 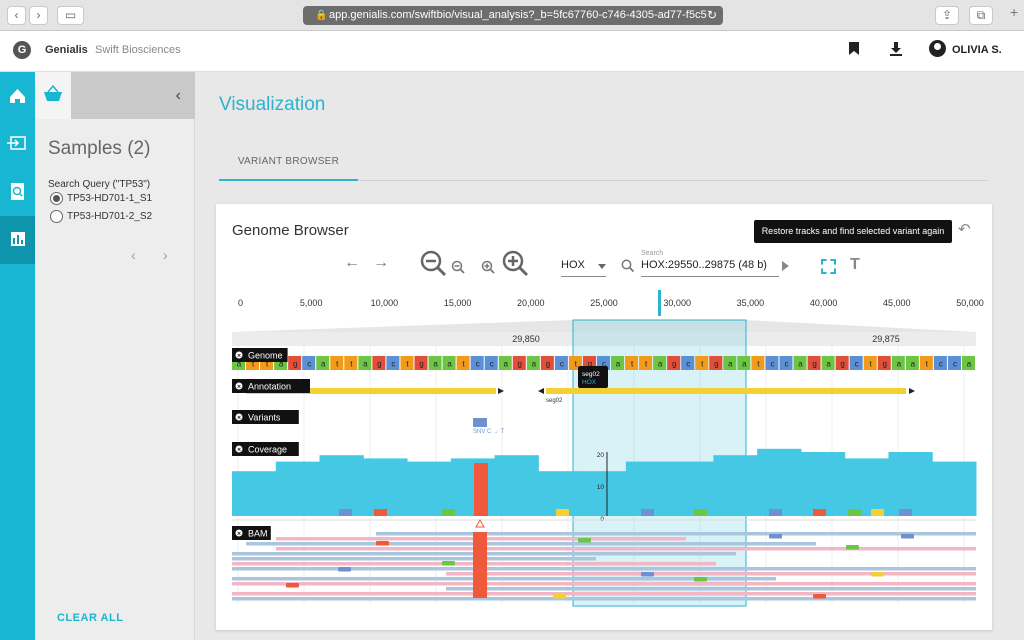 I want to click on bookmark-icon, so click(x=854, y=50).